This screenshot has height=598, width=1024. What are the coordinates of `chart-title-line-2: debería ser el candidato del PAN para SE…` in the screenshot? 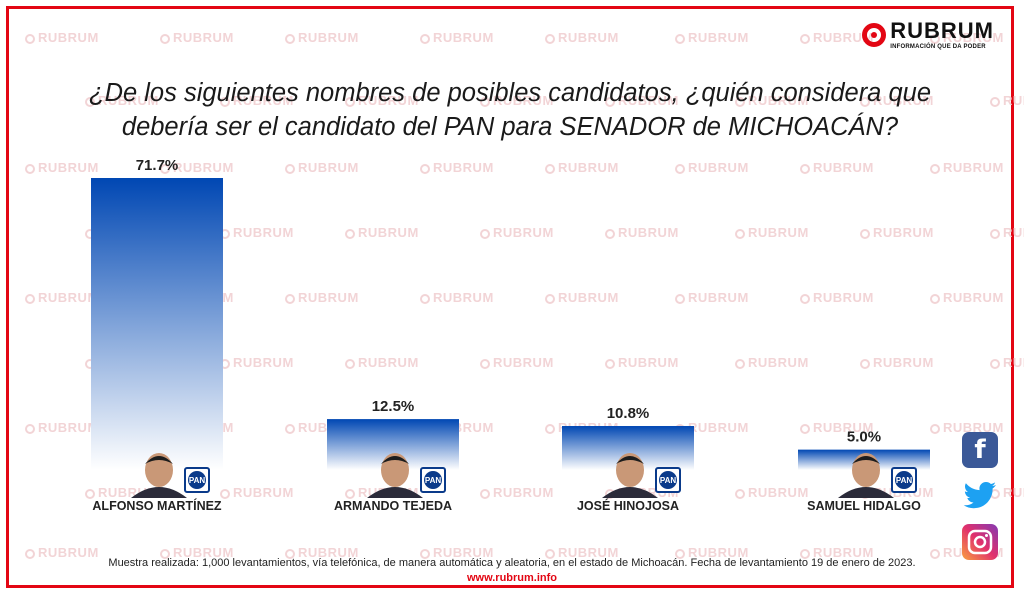 It's located at (510, 127).